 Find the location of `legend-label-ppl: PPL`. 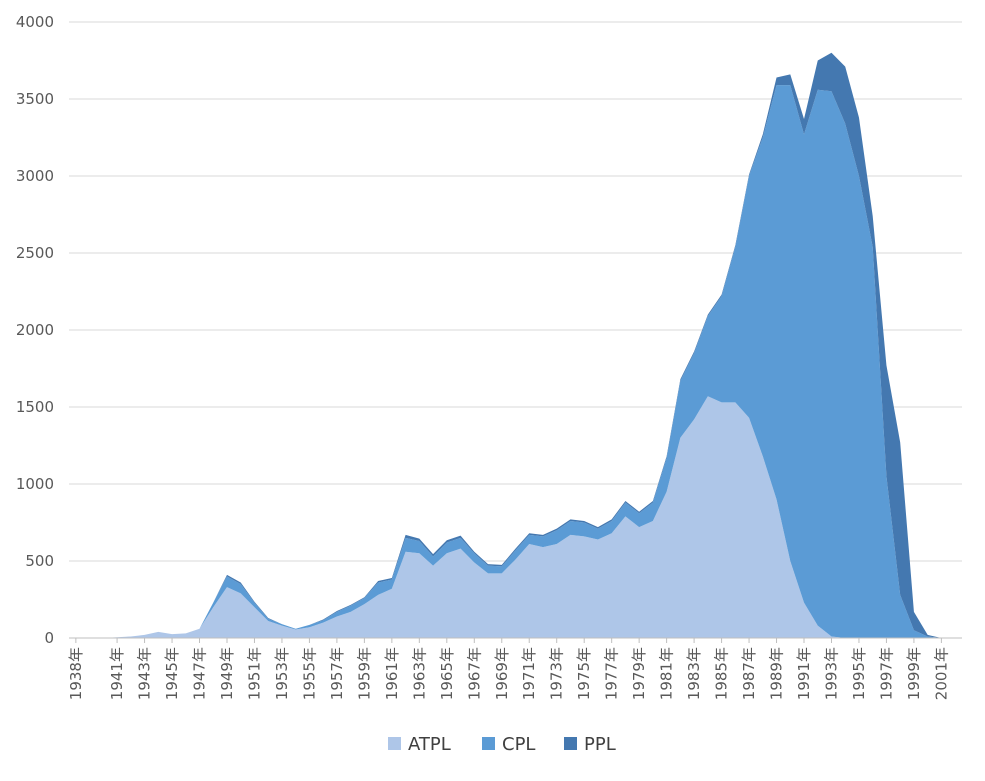

legend-label-ppl: PPL is located at coordinates (600, 744).